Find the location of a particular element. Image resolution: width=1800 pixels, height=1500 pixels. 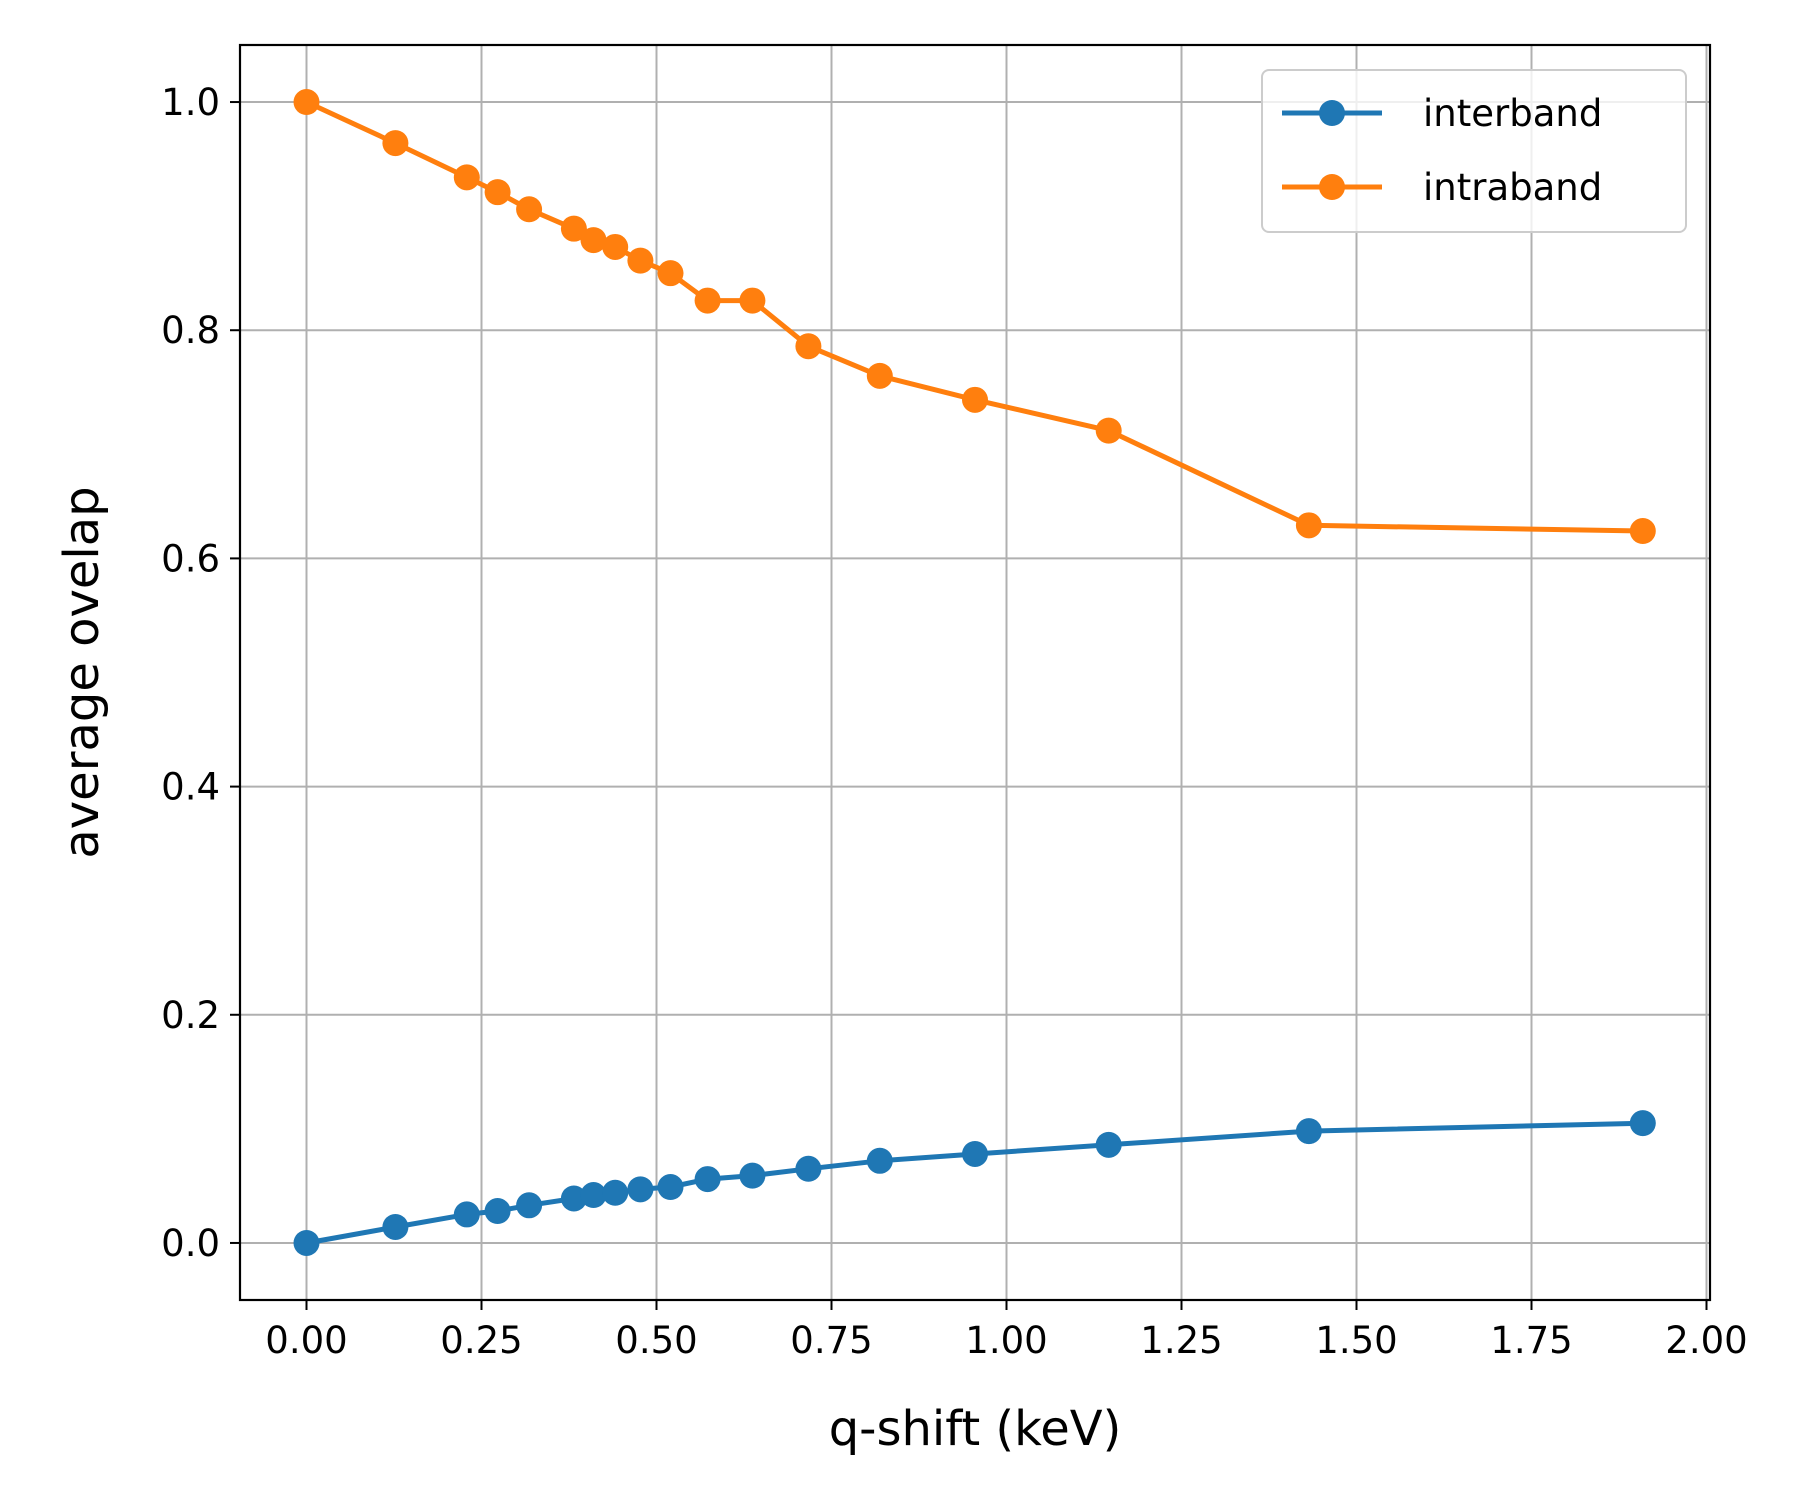

x-axis-label: q-shift (keV) is located at coordinates (975, 1429).